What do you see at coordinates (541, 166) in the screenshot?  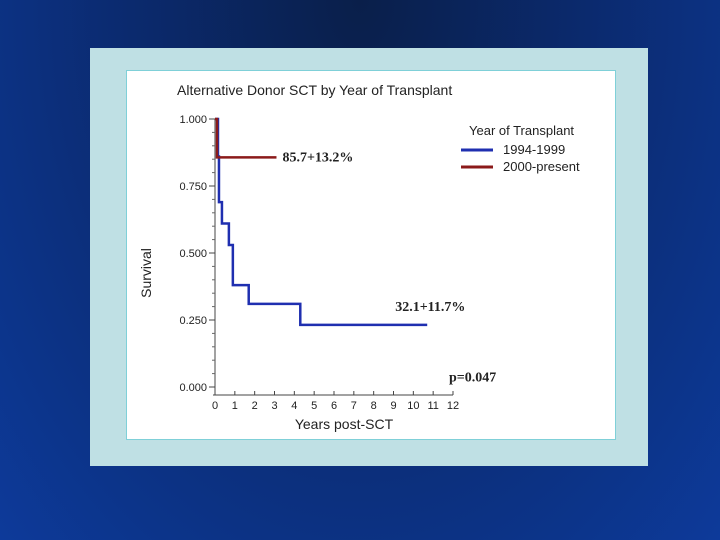 I see `legend-entry: 2000-present` at bounding box center [541, 166].